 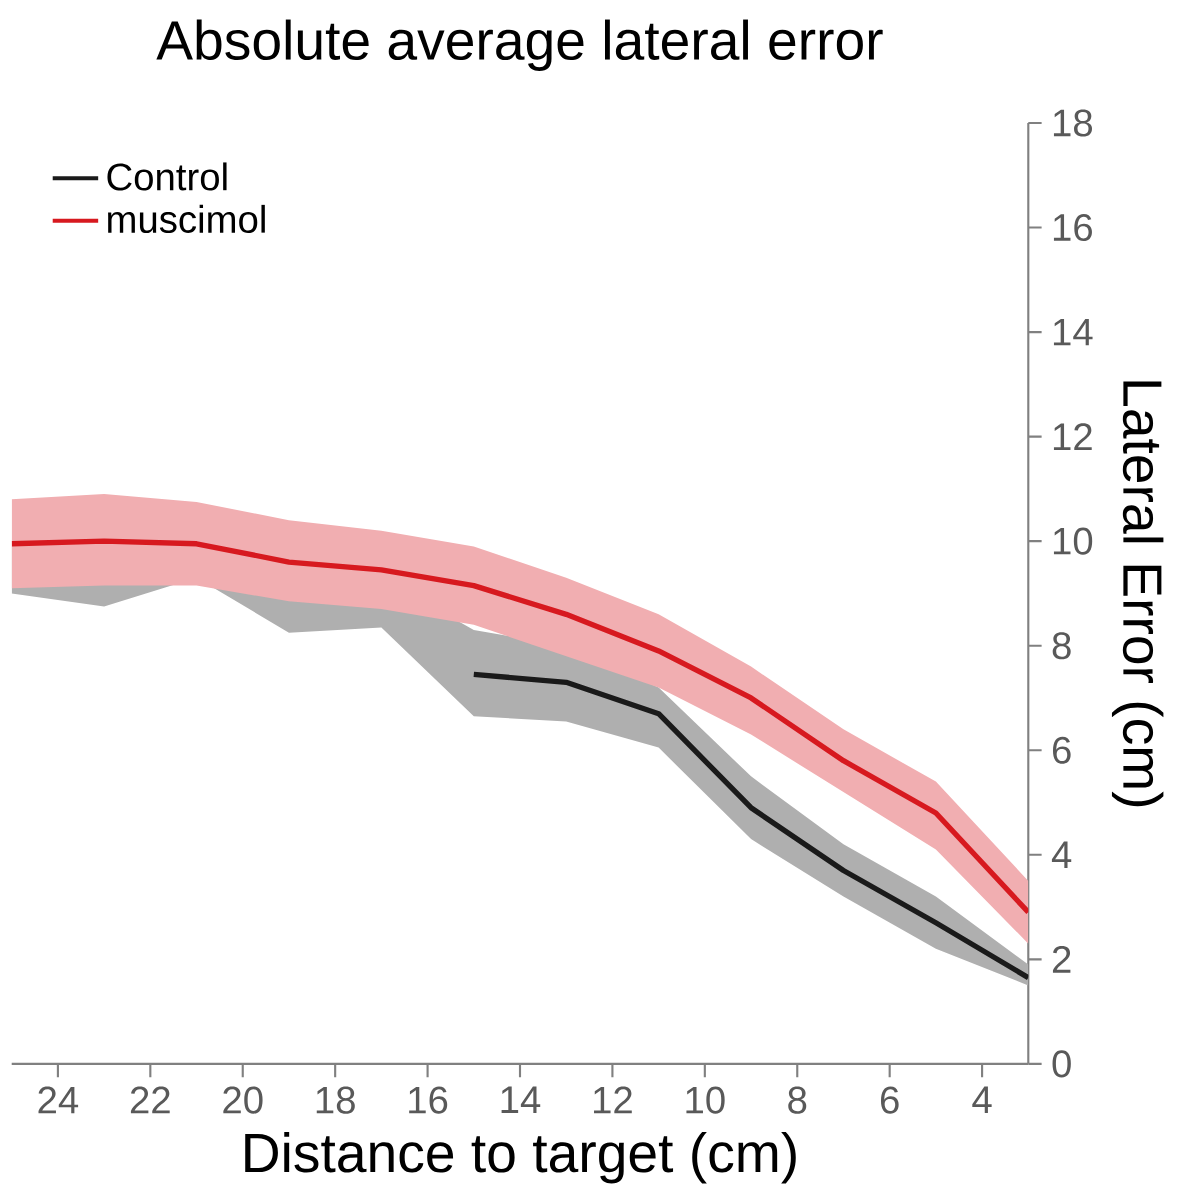 I want to click on y-tick-label: 12, so click(x=1072, y=437).